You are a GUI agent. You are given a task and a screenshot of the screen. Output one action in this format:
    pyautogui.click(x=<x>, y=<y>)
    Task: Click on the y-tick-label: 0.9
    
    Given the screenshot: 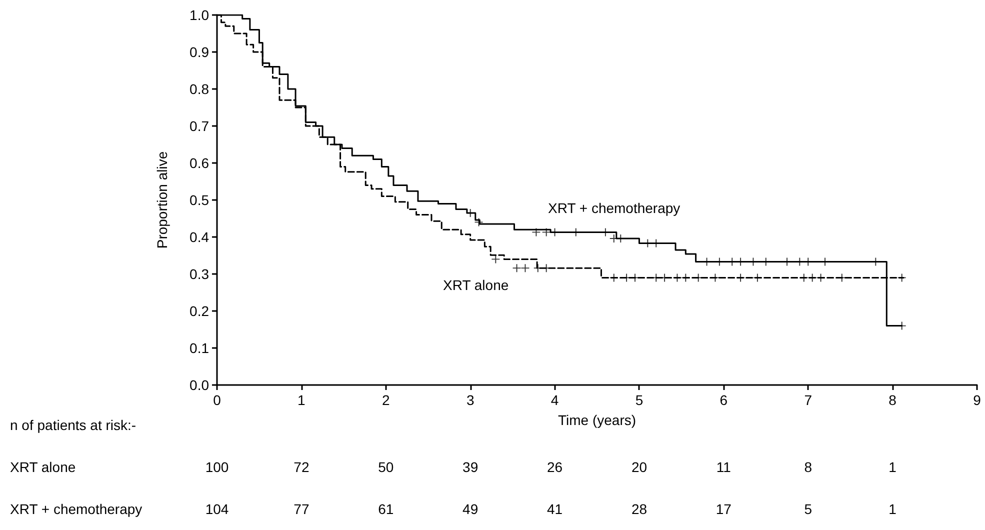 What is the action you would take?
    pyautogui.click(x=200, y=52)
    